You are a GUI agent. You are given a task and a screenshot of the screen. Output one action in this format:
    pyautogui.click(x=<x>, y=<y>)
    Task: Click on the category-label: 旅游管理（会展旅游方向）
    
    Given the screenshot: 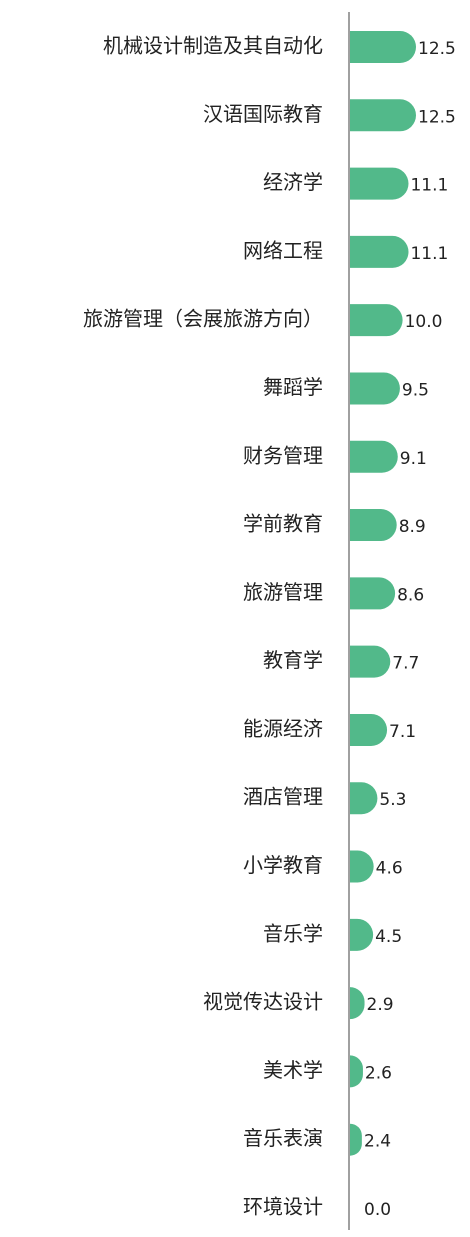 What is the action you would take?
    pyautogui.click(x=203, y=319)
    